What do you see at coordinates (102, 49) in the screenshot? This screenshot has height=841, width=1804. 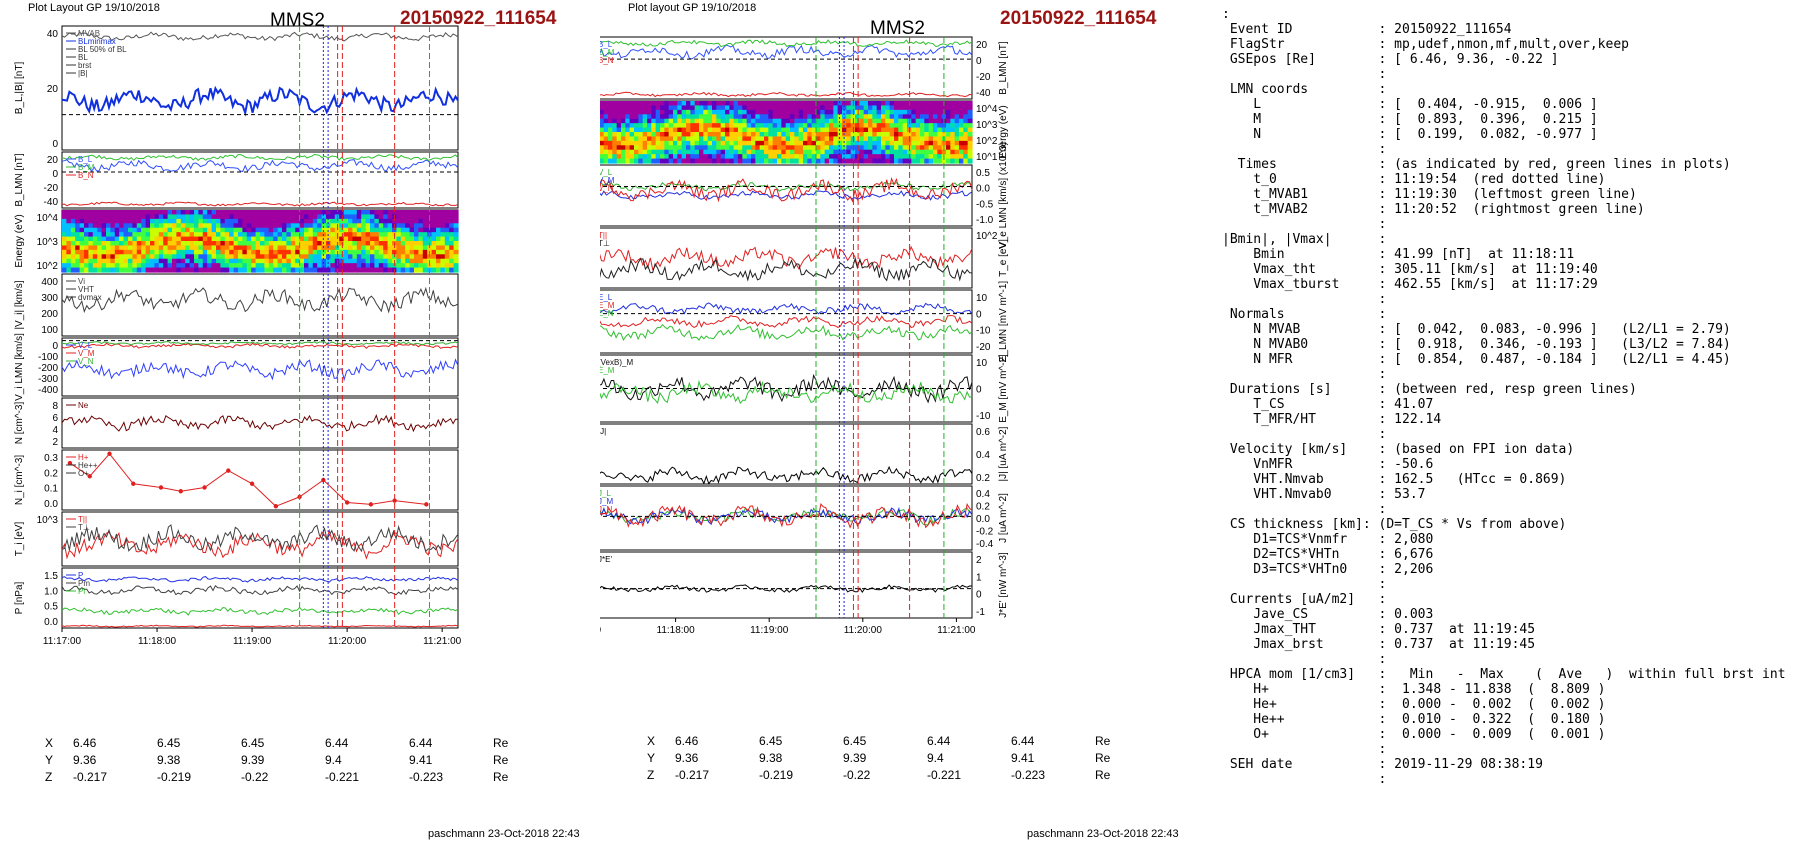 I see `legend-entry: BL 50% of BL` at bounding box center [102, 49].